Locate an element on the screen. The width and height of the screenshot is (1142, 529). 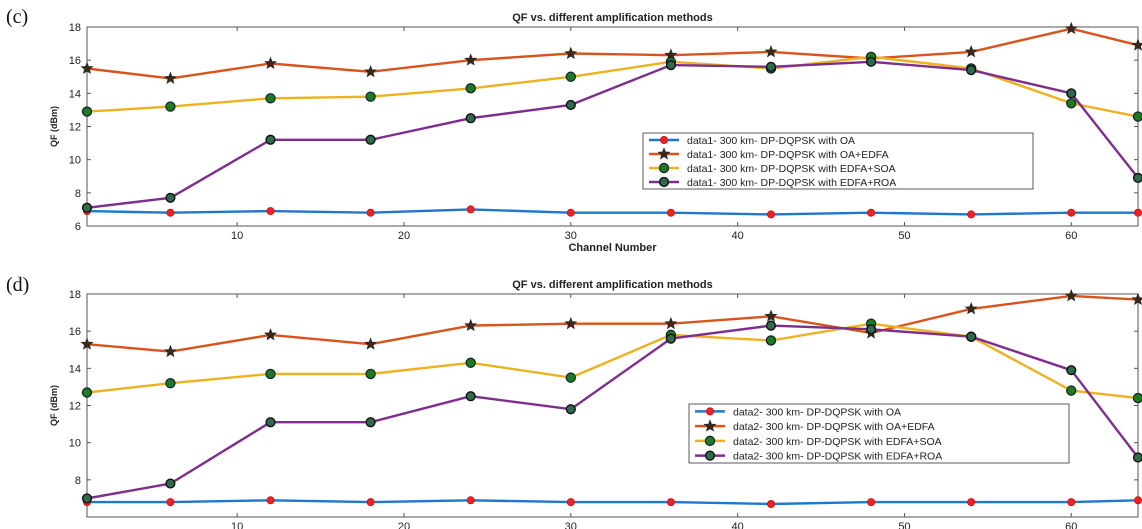
legend-label: data2- 300 km- DP-DQPSK with EDFA+SOA is located at coordinates (837, 442).